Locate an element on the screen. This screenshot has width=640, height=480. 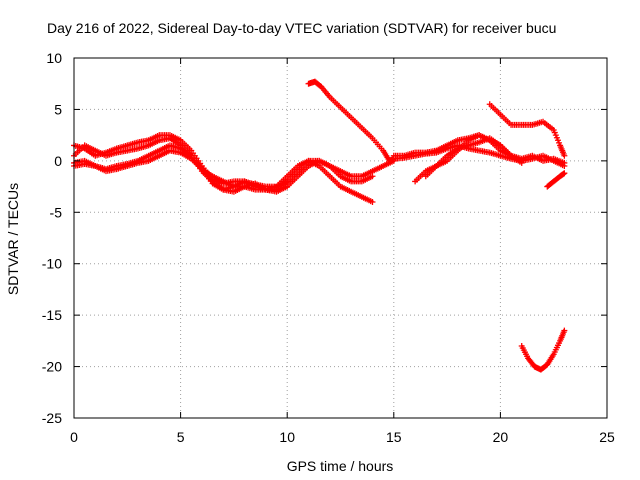
y-tick-label: 10 is located at coordinates (54, 58).